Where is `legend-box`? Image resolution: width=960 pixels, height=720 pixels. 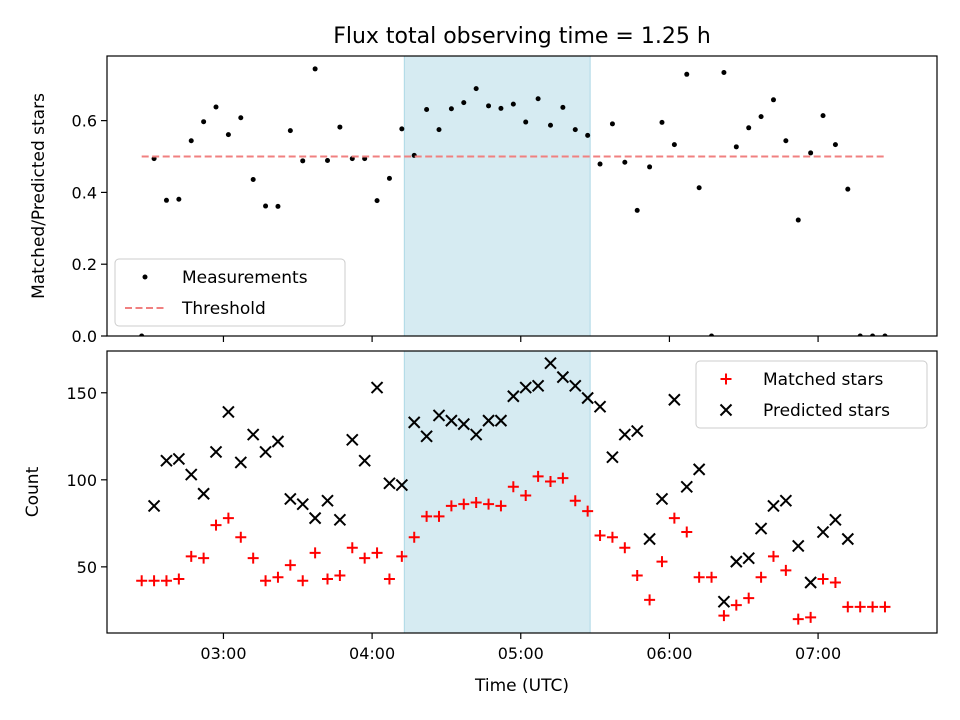
legend-box is located at coordinates (811, 394).